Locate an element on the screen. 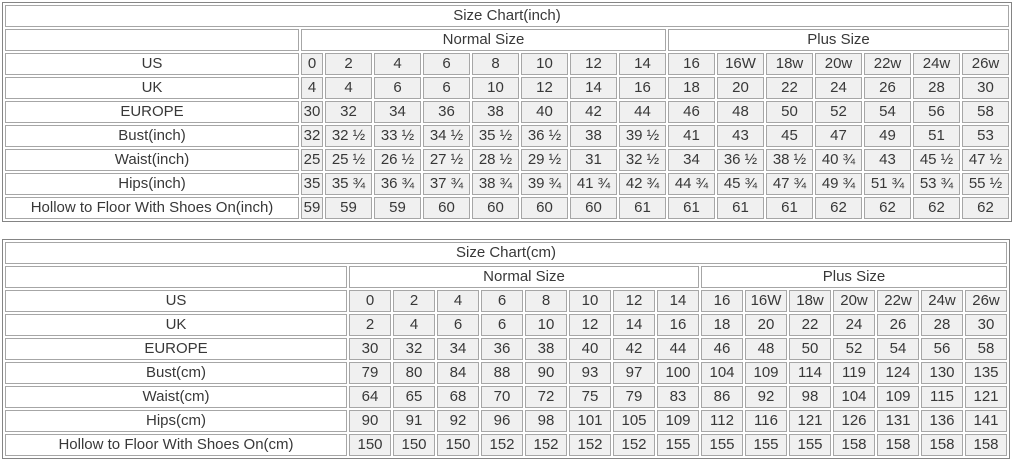 This screenshot has height=463, width=1024. size-value-cell: 56 is located at coordinates (936, 112).